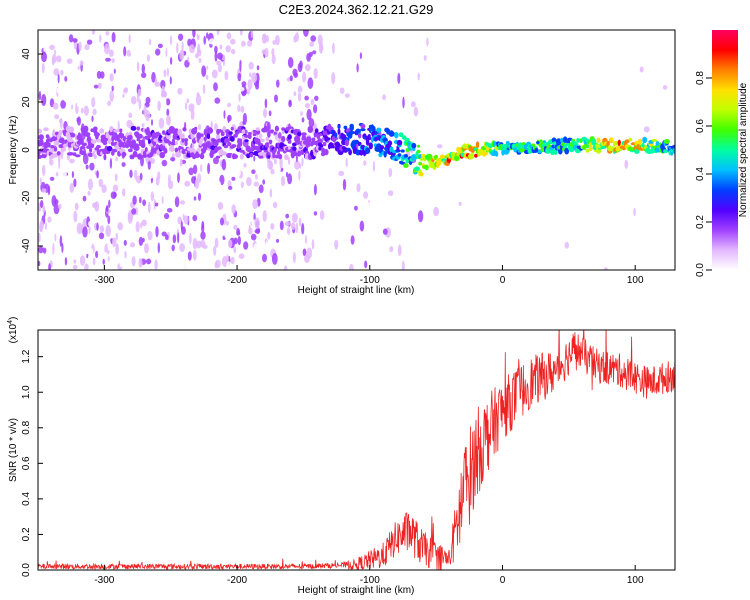 This screenshot has height=600, width=750. Describe the element at coordinates (32, 150) in the screenshot. I see `spectrogram-y-ticks: -40 -20 0 20 40` at that location.